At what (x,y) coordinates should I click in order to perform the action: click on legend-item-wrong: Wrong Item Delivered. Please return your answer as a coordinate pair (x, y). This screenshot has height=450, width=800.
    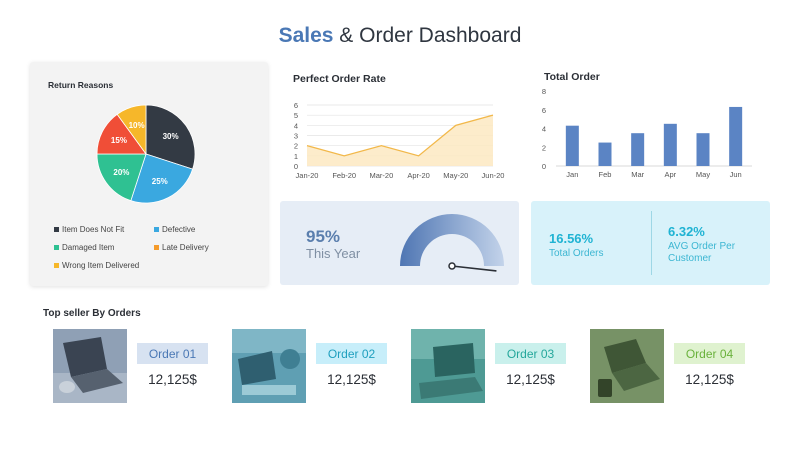
    Looking at the image, I should click on (96, 265).